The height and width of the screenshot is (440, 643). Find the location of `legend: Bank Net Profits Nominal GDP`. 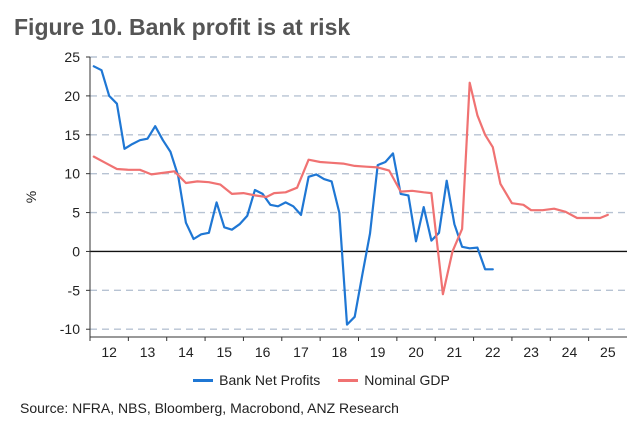

legend: Bank Net Profits Nominal GDP is located at coordinates (321, 380).